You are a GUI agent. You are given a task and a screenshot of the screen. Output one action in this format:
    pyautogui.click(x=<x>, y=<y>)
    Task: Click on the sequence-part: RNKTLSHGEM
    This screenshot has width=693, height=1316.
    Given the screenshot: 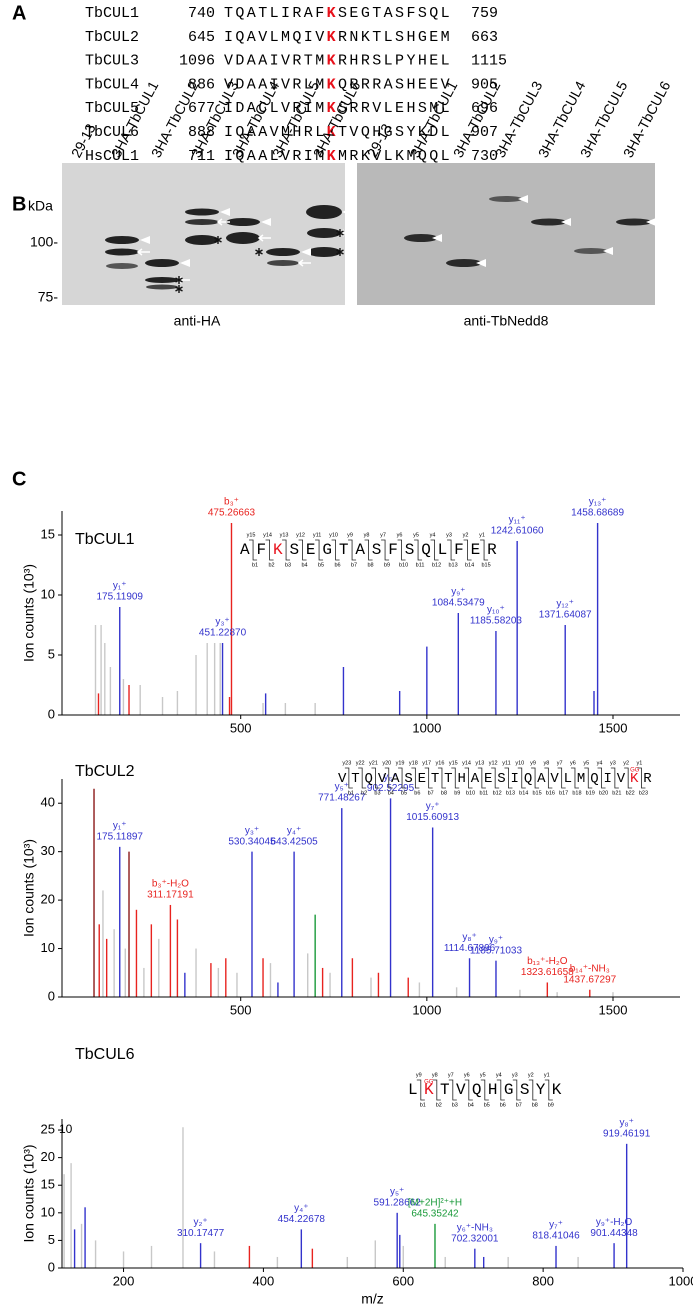 What is the action you would take?
    pyautogui.click(x=395, y=37)
    